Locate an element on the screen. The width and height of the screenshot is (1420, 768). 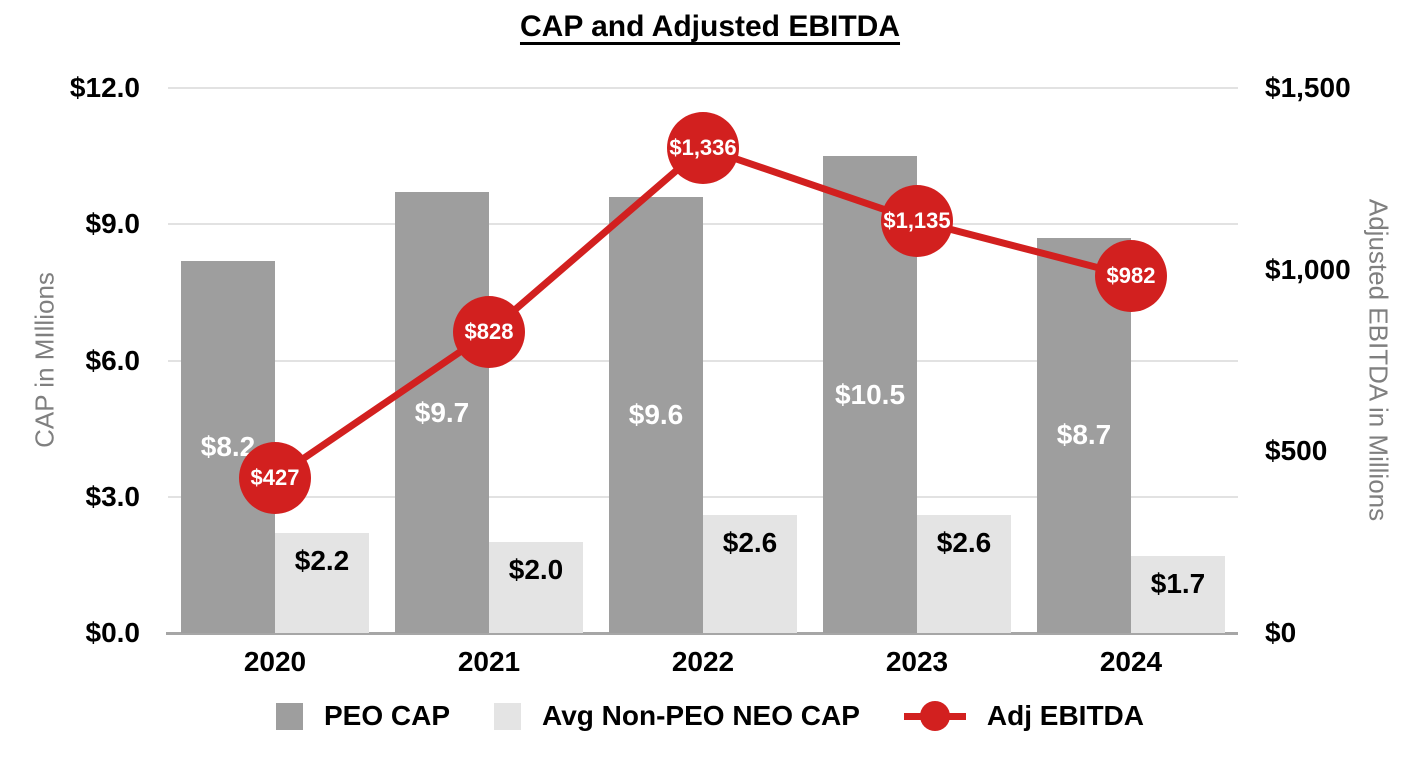
bar-avg-non-peo-neo-cap-2021 is located at coordinates (536, 587).